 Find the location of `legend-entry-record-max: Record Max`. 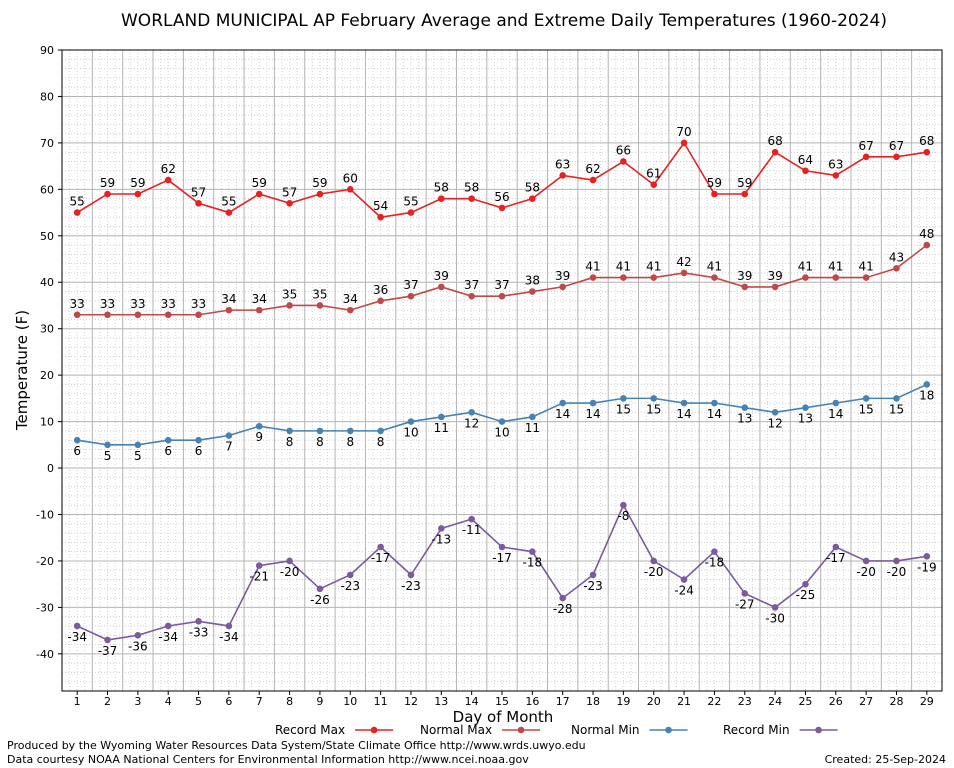

legend-entry-record-max: Record Max is located at coordinates (334, 730).